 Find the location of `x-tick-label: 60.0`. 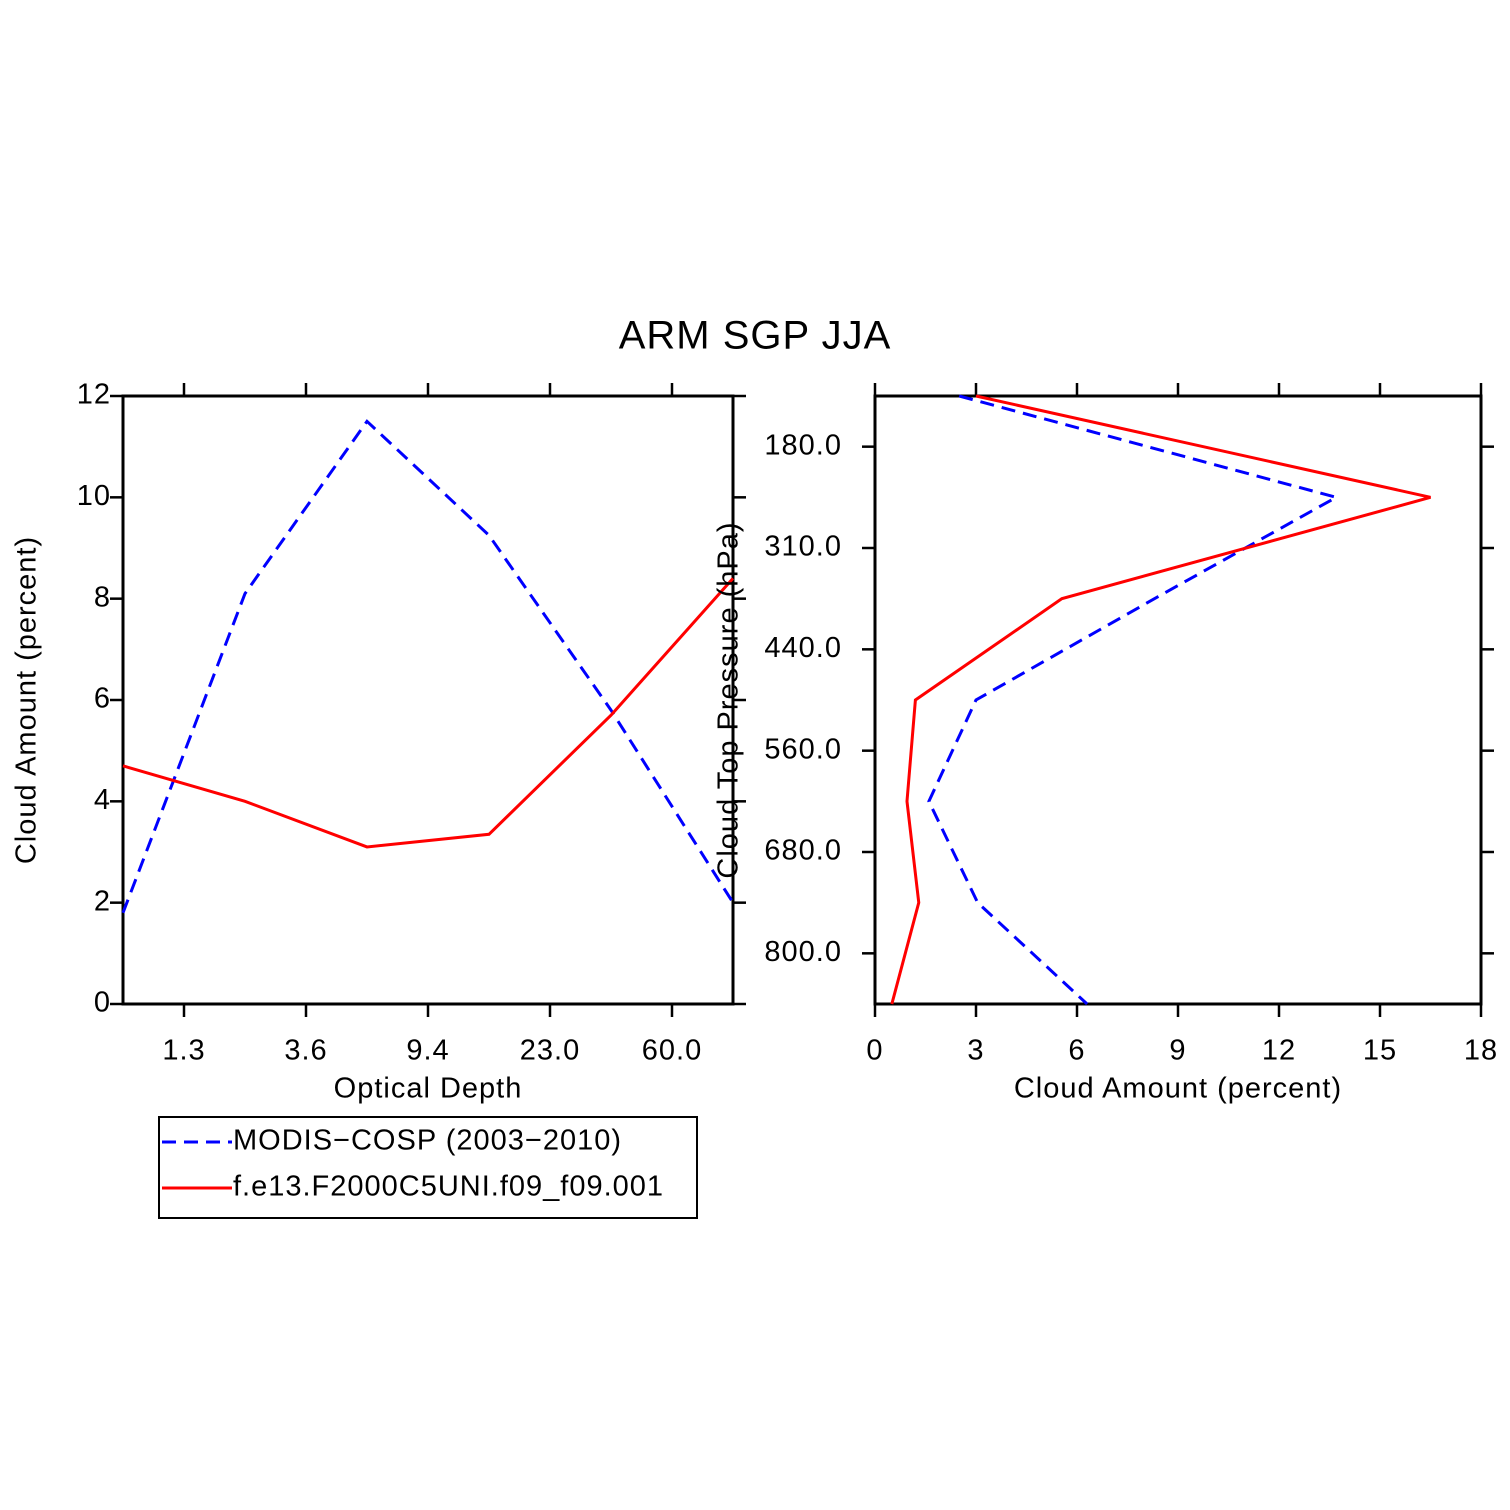

x-tick-label: 60.0 is located at coordinates (672, 1051).